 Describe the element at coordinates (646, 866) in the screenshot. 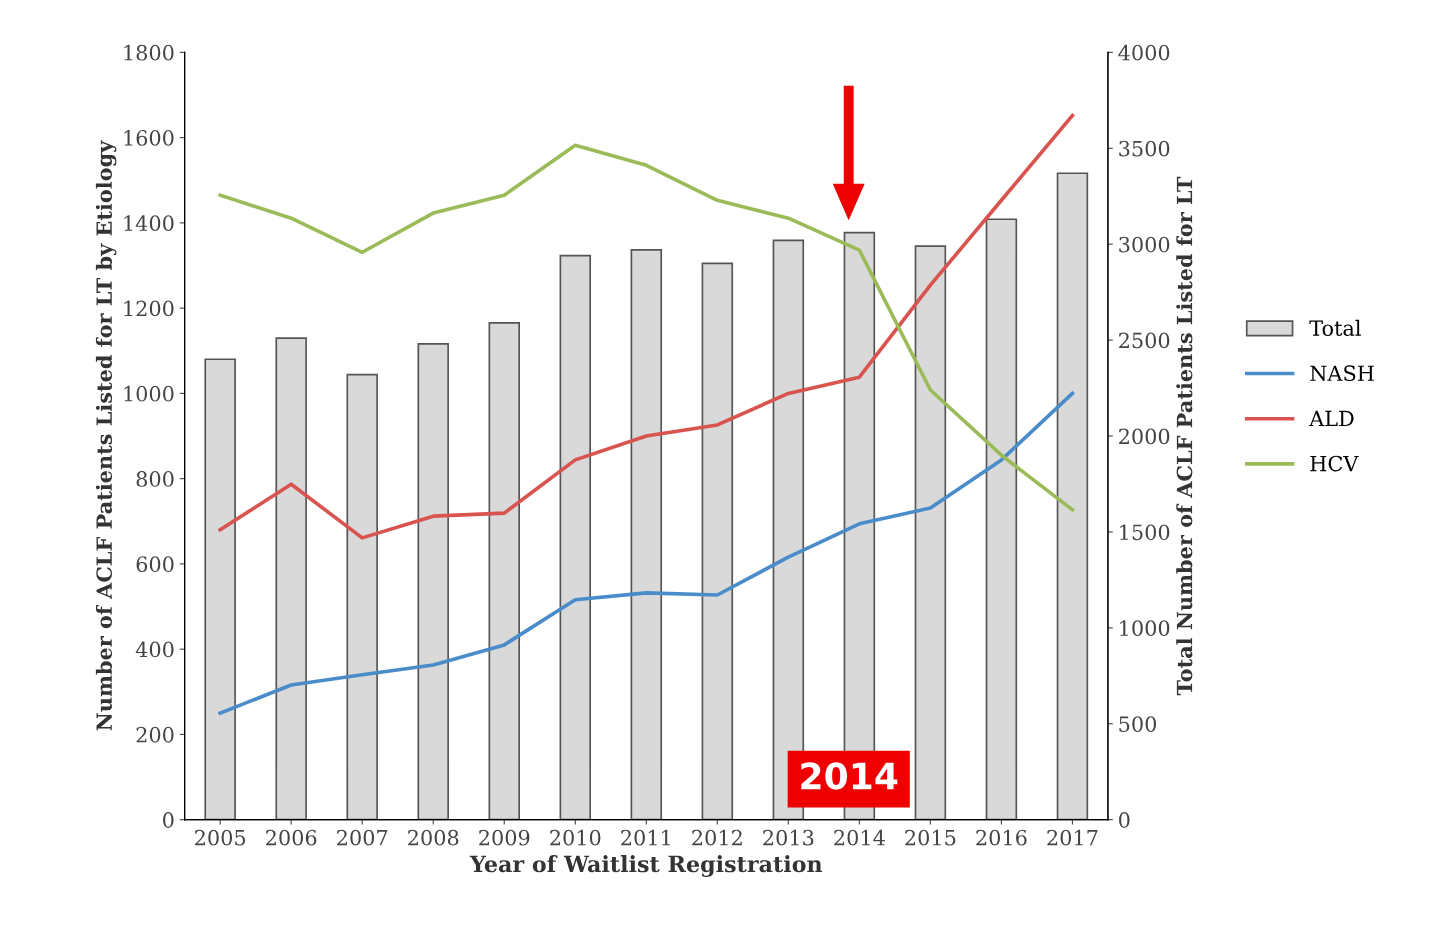

I see `x-axis-title: Year of Waitlist Registration` at that location.